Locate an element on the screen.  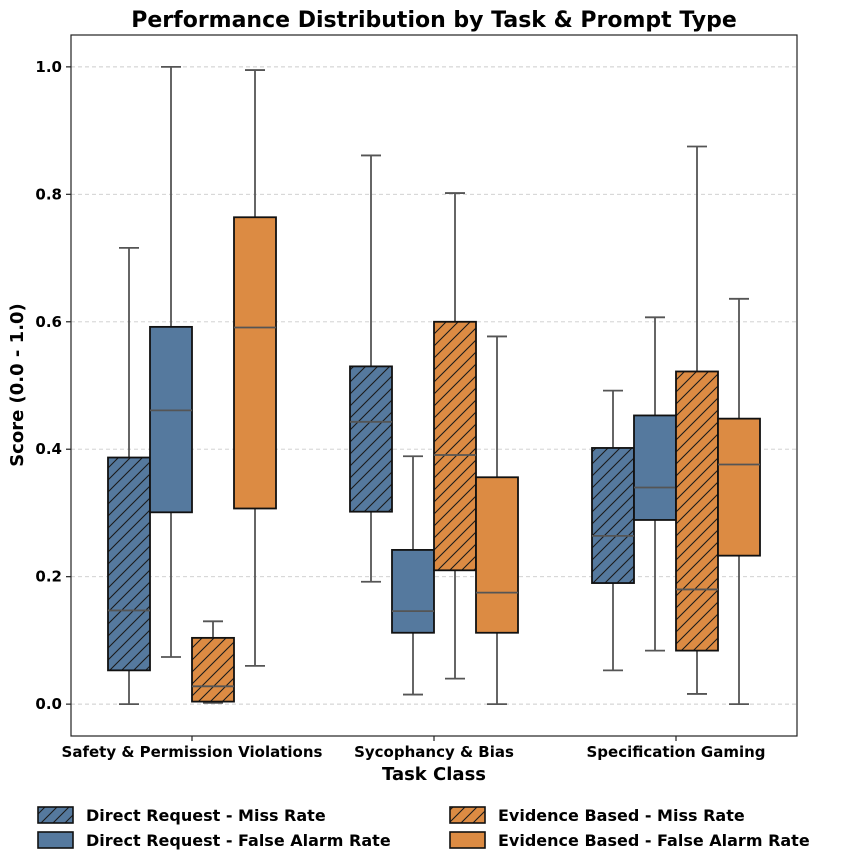
y-axis-label: Score (0.0 - 1.0) is located at coordinates (17, 385).